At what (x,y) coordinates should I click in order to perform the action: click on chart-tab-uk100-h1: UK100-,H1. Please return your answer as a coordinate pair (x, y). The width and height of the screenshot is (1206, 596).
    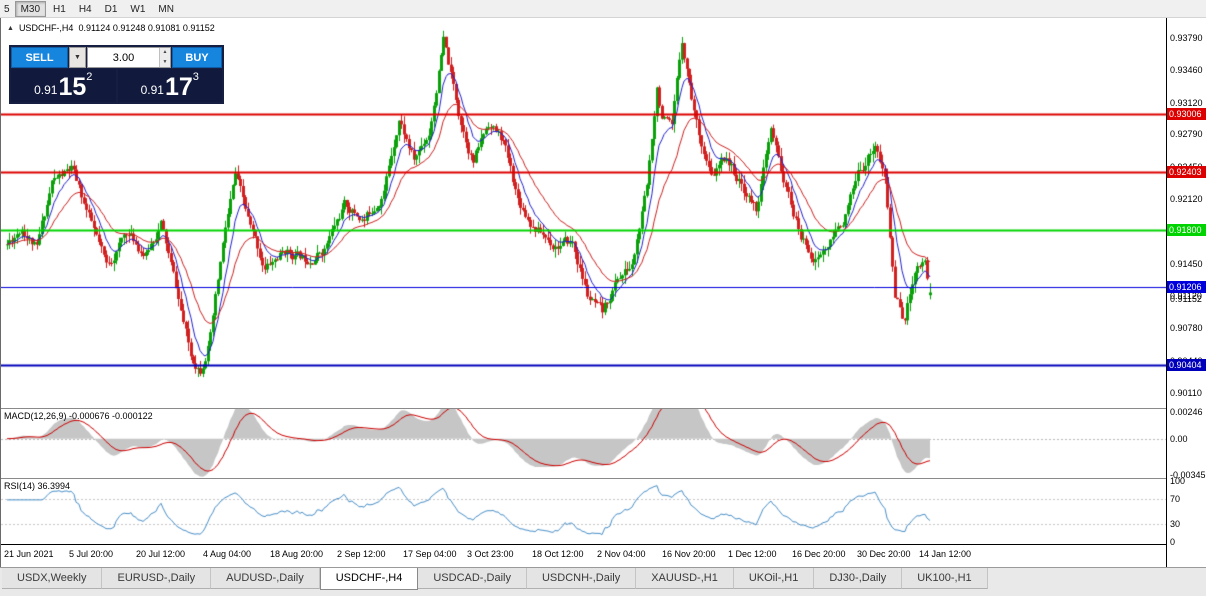
    Looking at the image, I should click on (945, 578).